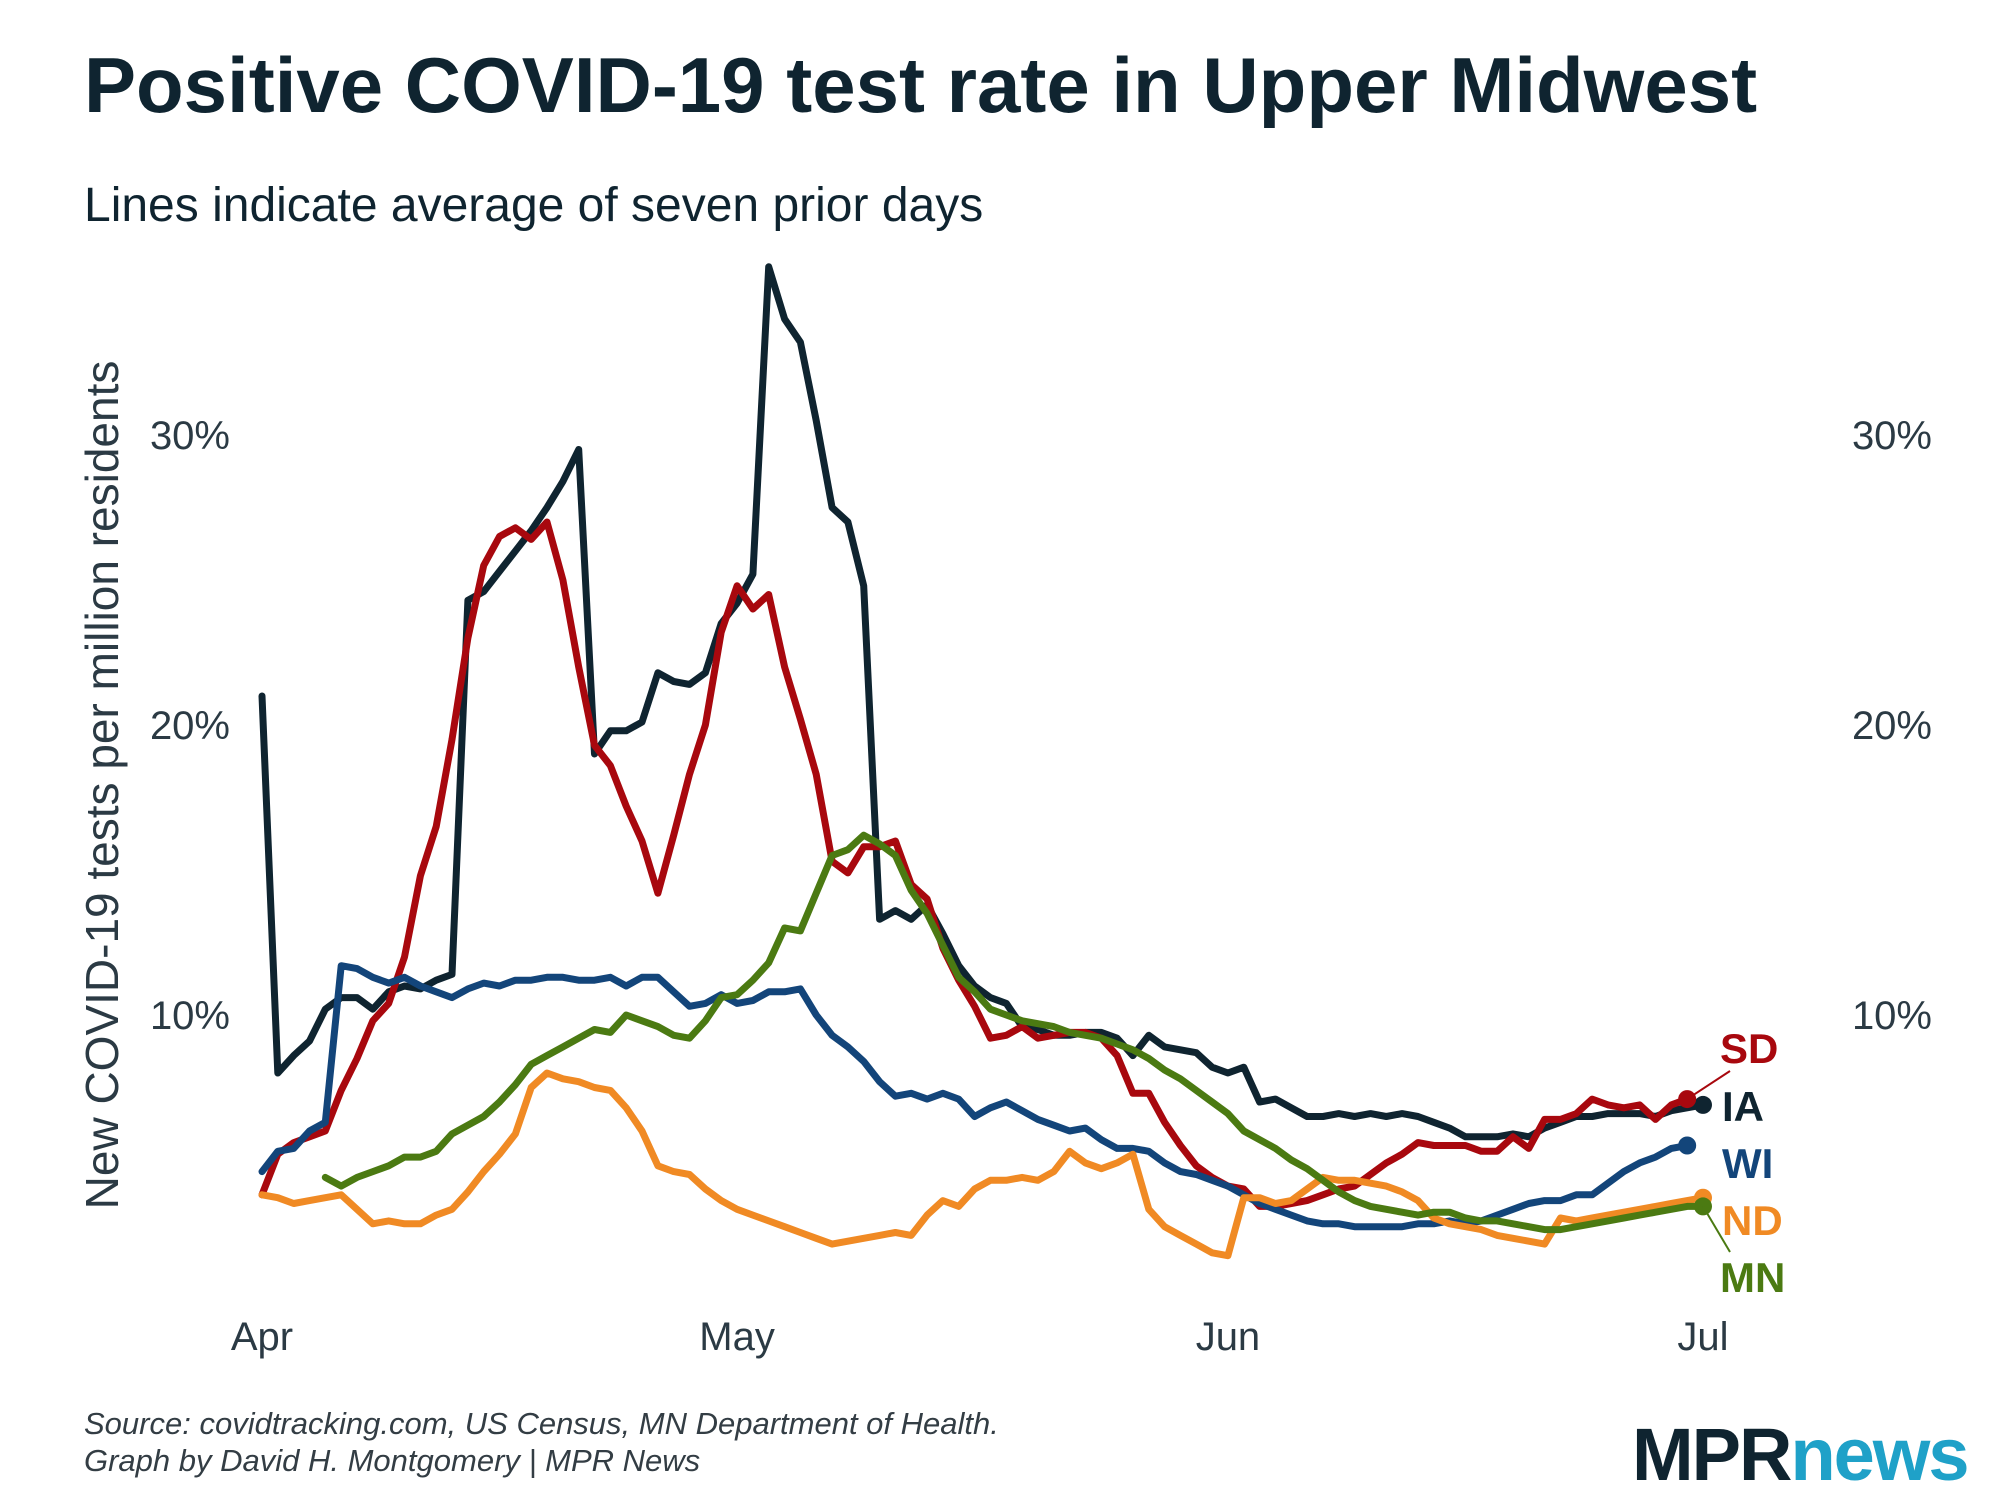 The height and width of the screenshot is (1500, 2000). I want to click on y-tick-left-20: 20%, so click(190, 726).